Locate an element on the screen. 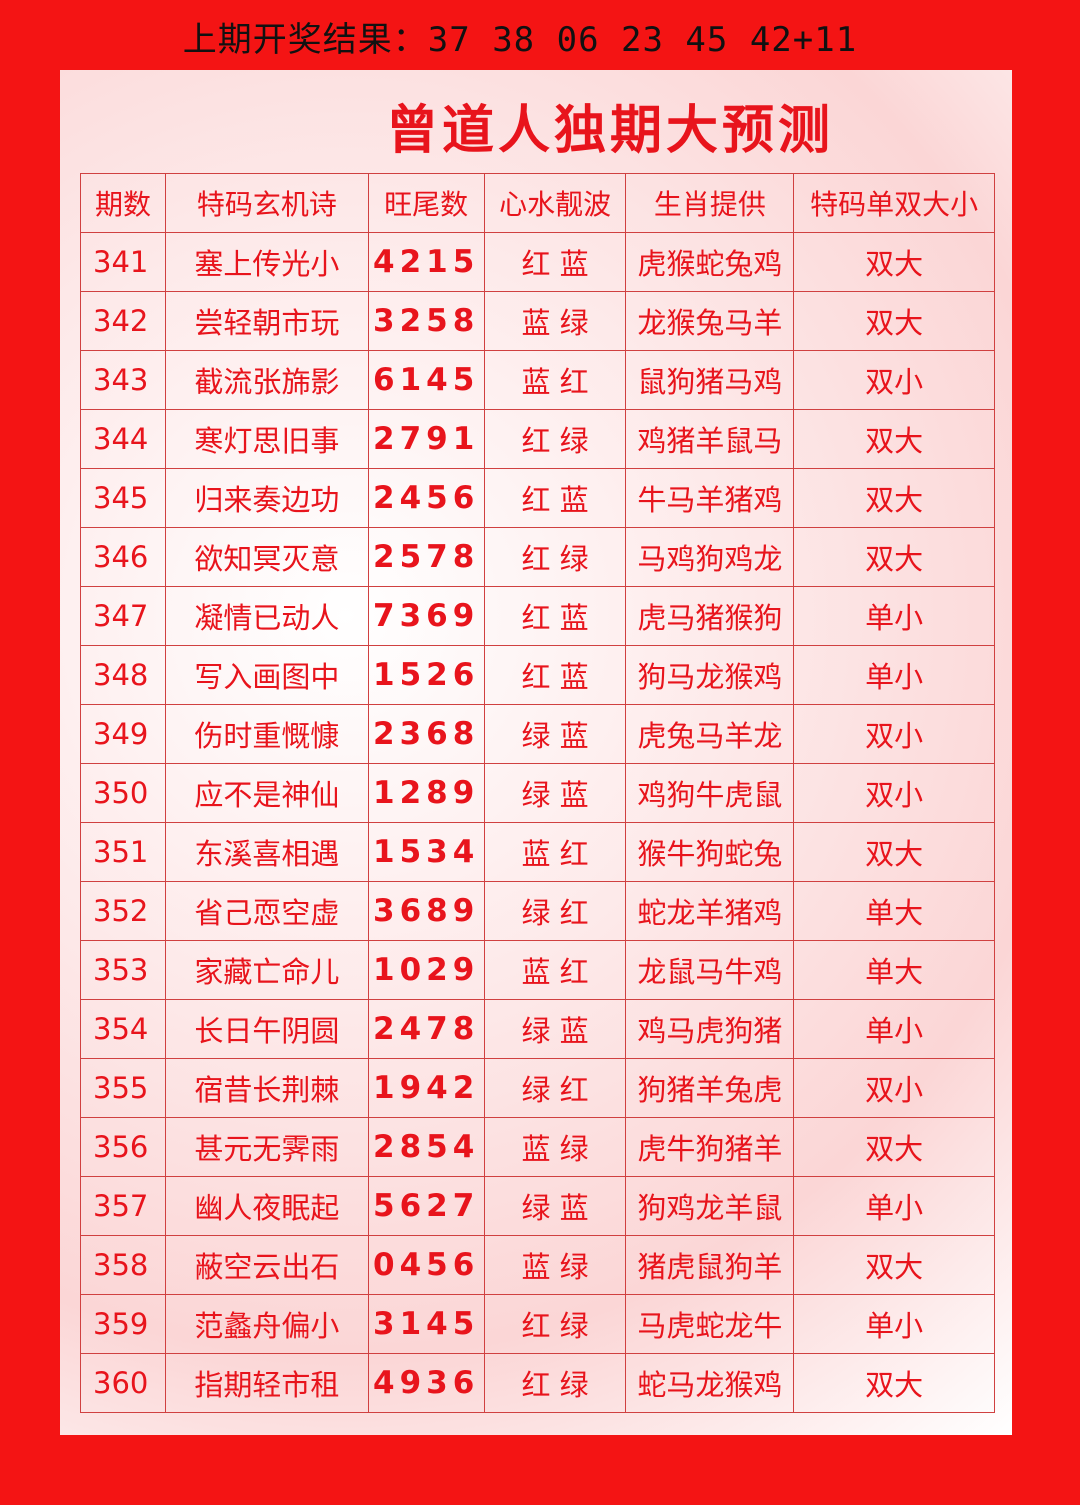  period-cell: 355 is located at coordinates (123, 1088).